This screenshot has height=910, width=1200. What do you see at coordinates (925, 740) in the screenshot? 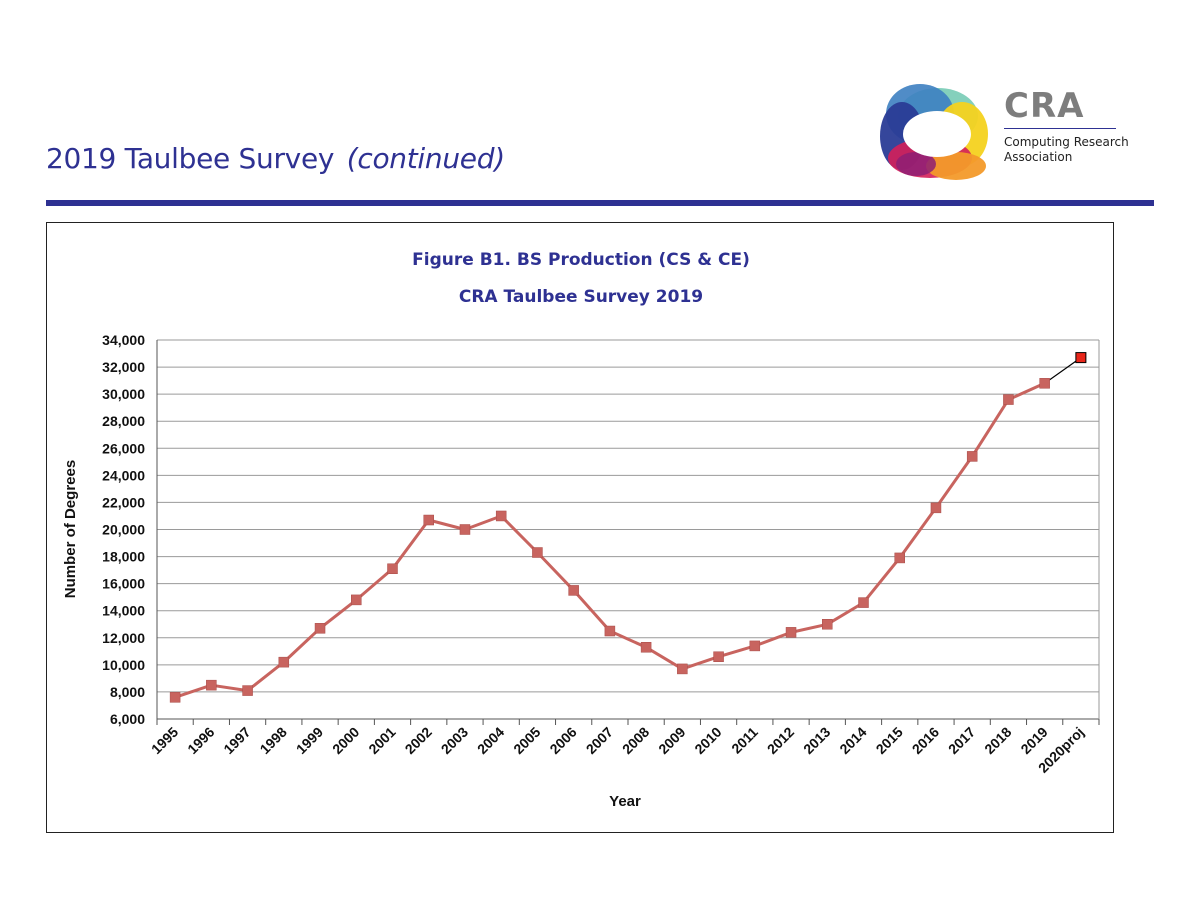
I see `x-tick-label: 2016` at bounding box center [925, 740].